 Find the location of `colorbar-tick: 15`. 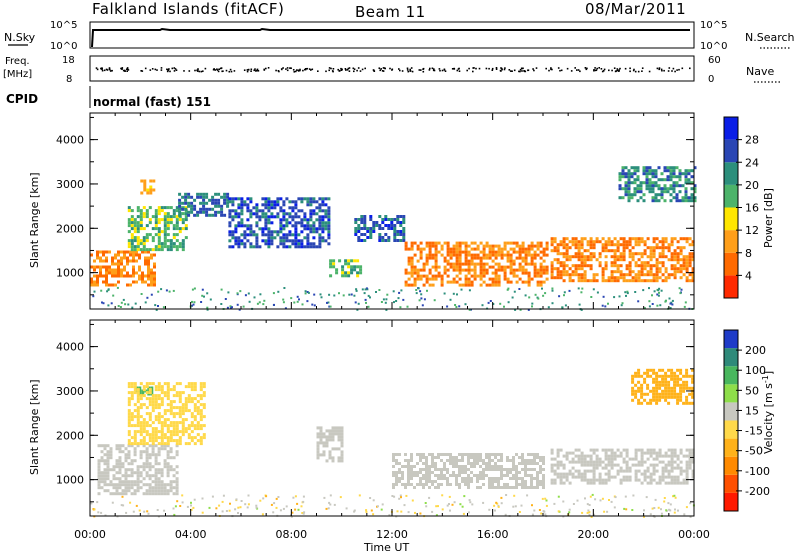

colorbar-tick: 15 is located at coordinates (752, 410).